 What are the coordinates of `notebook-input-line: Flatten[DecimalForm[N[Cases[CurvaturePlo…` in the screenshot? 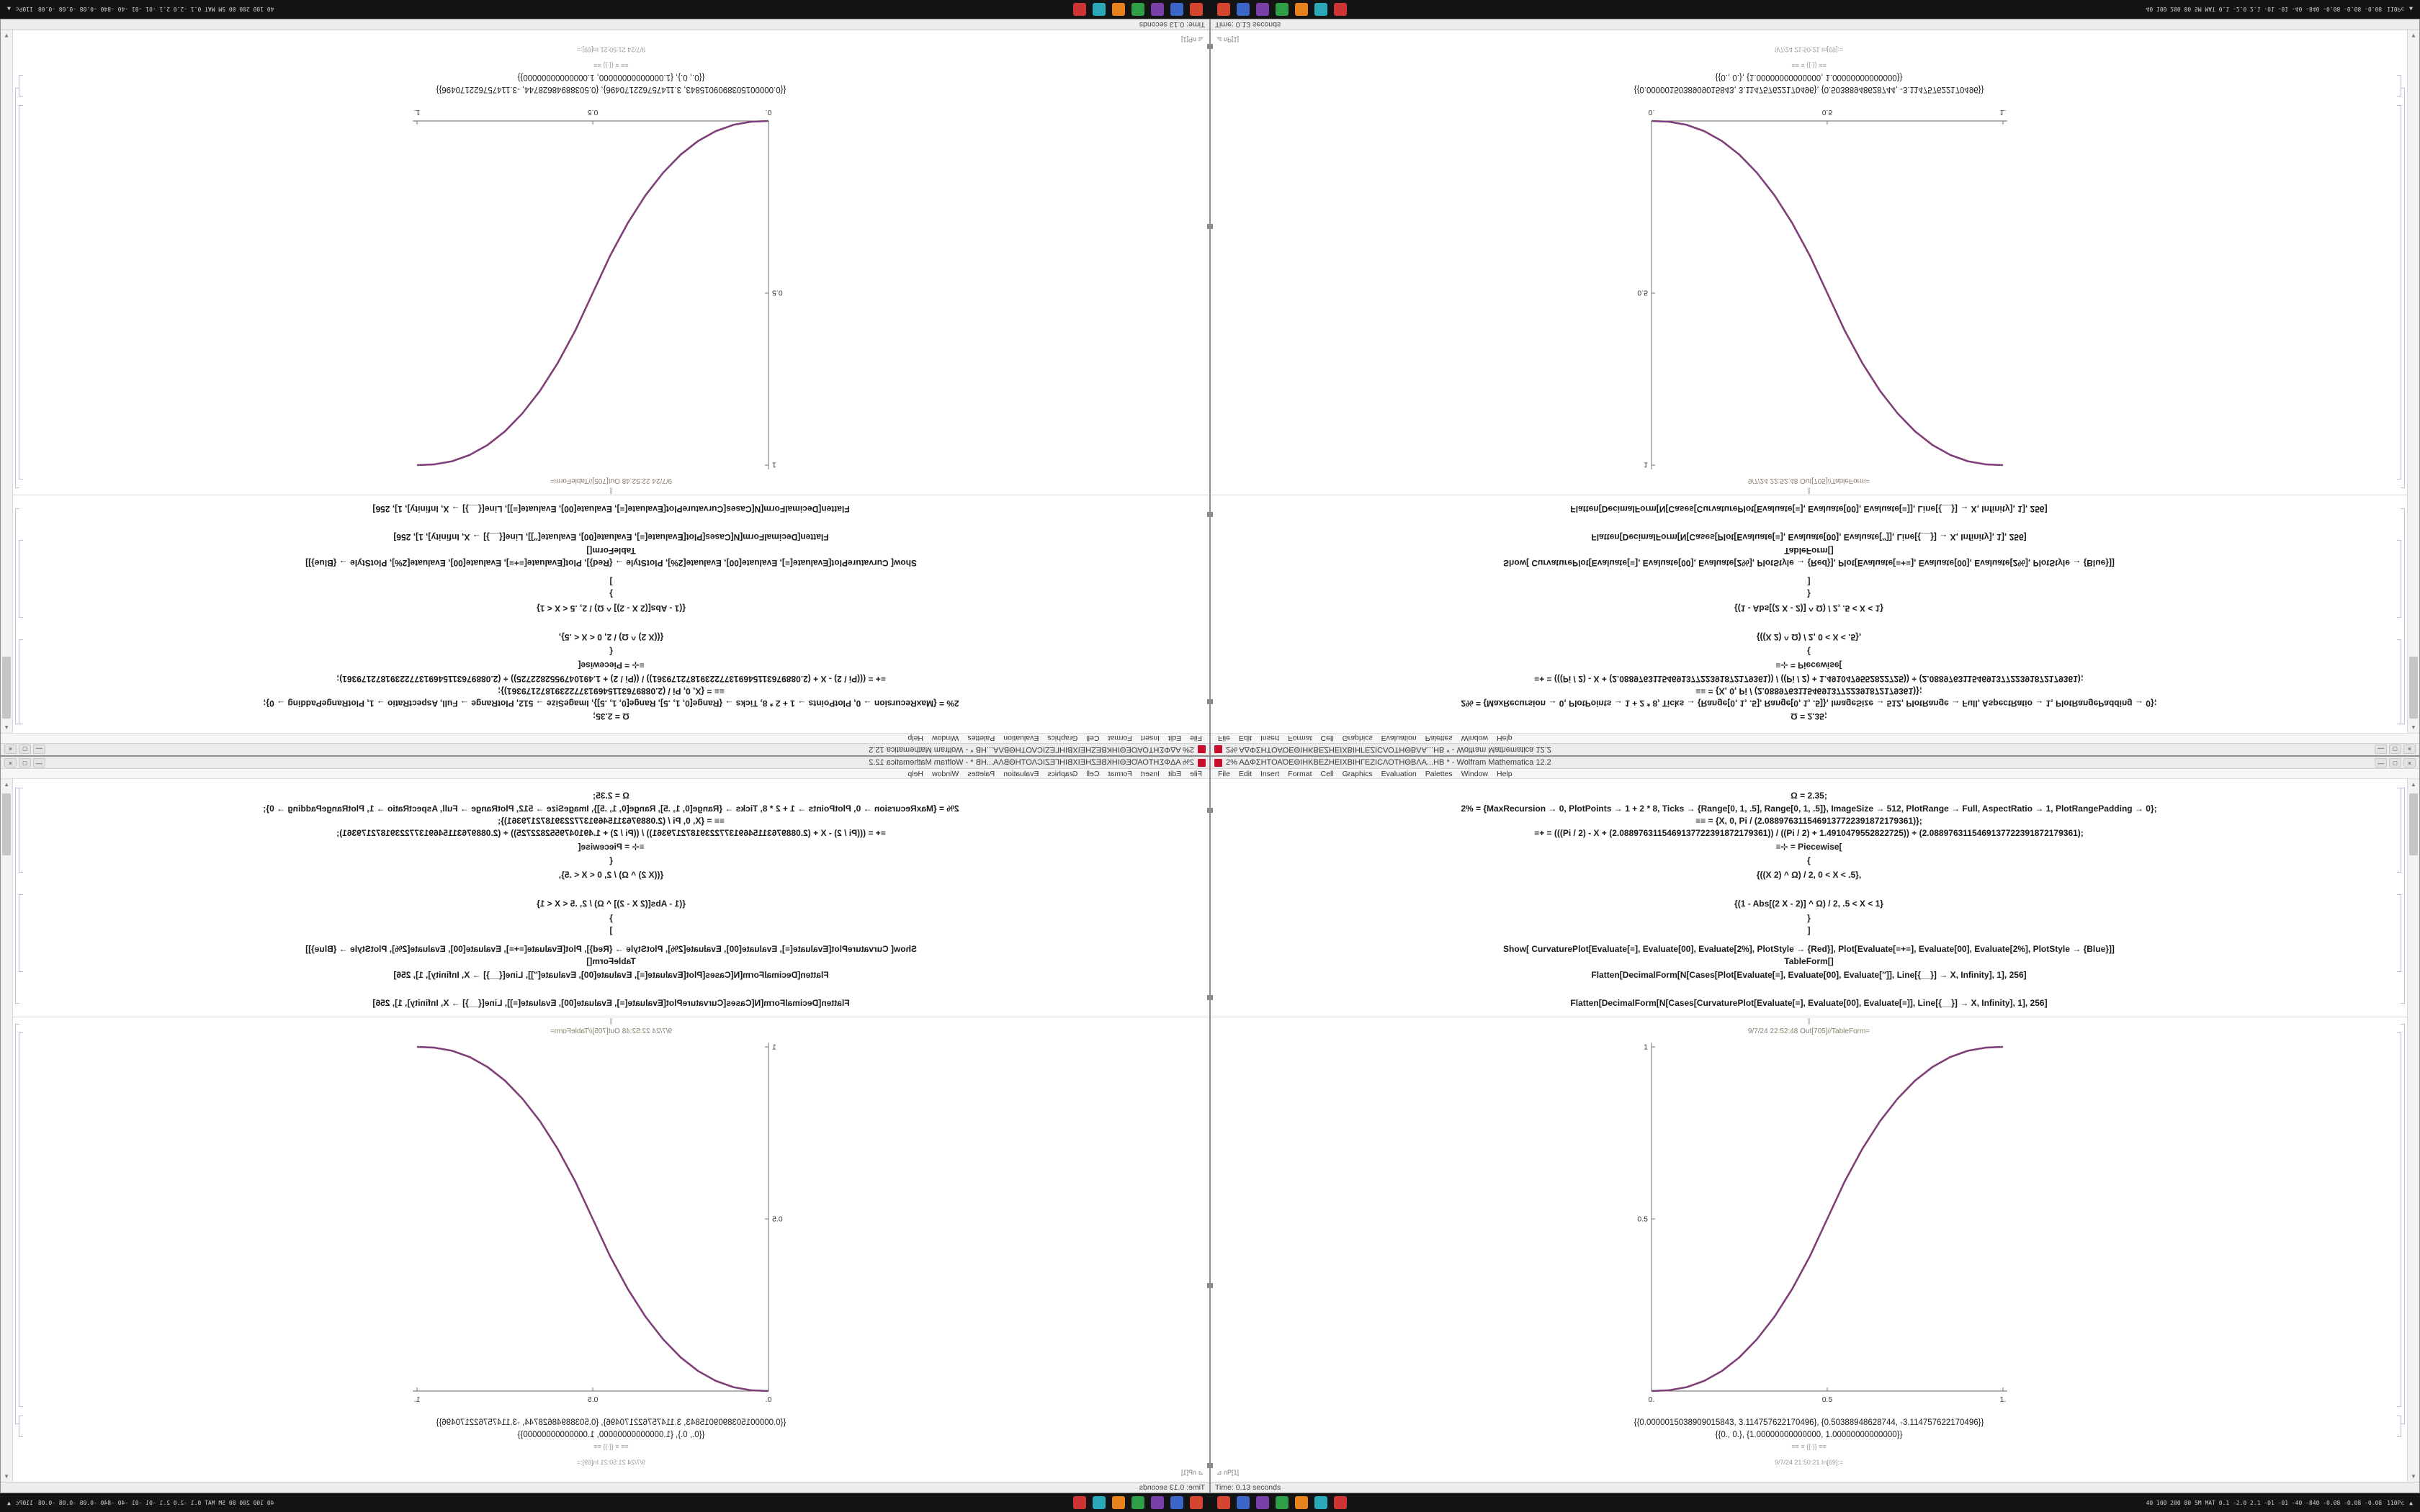 It's located at (611, 509).